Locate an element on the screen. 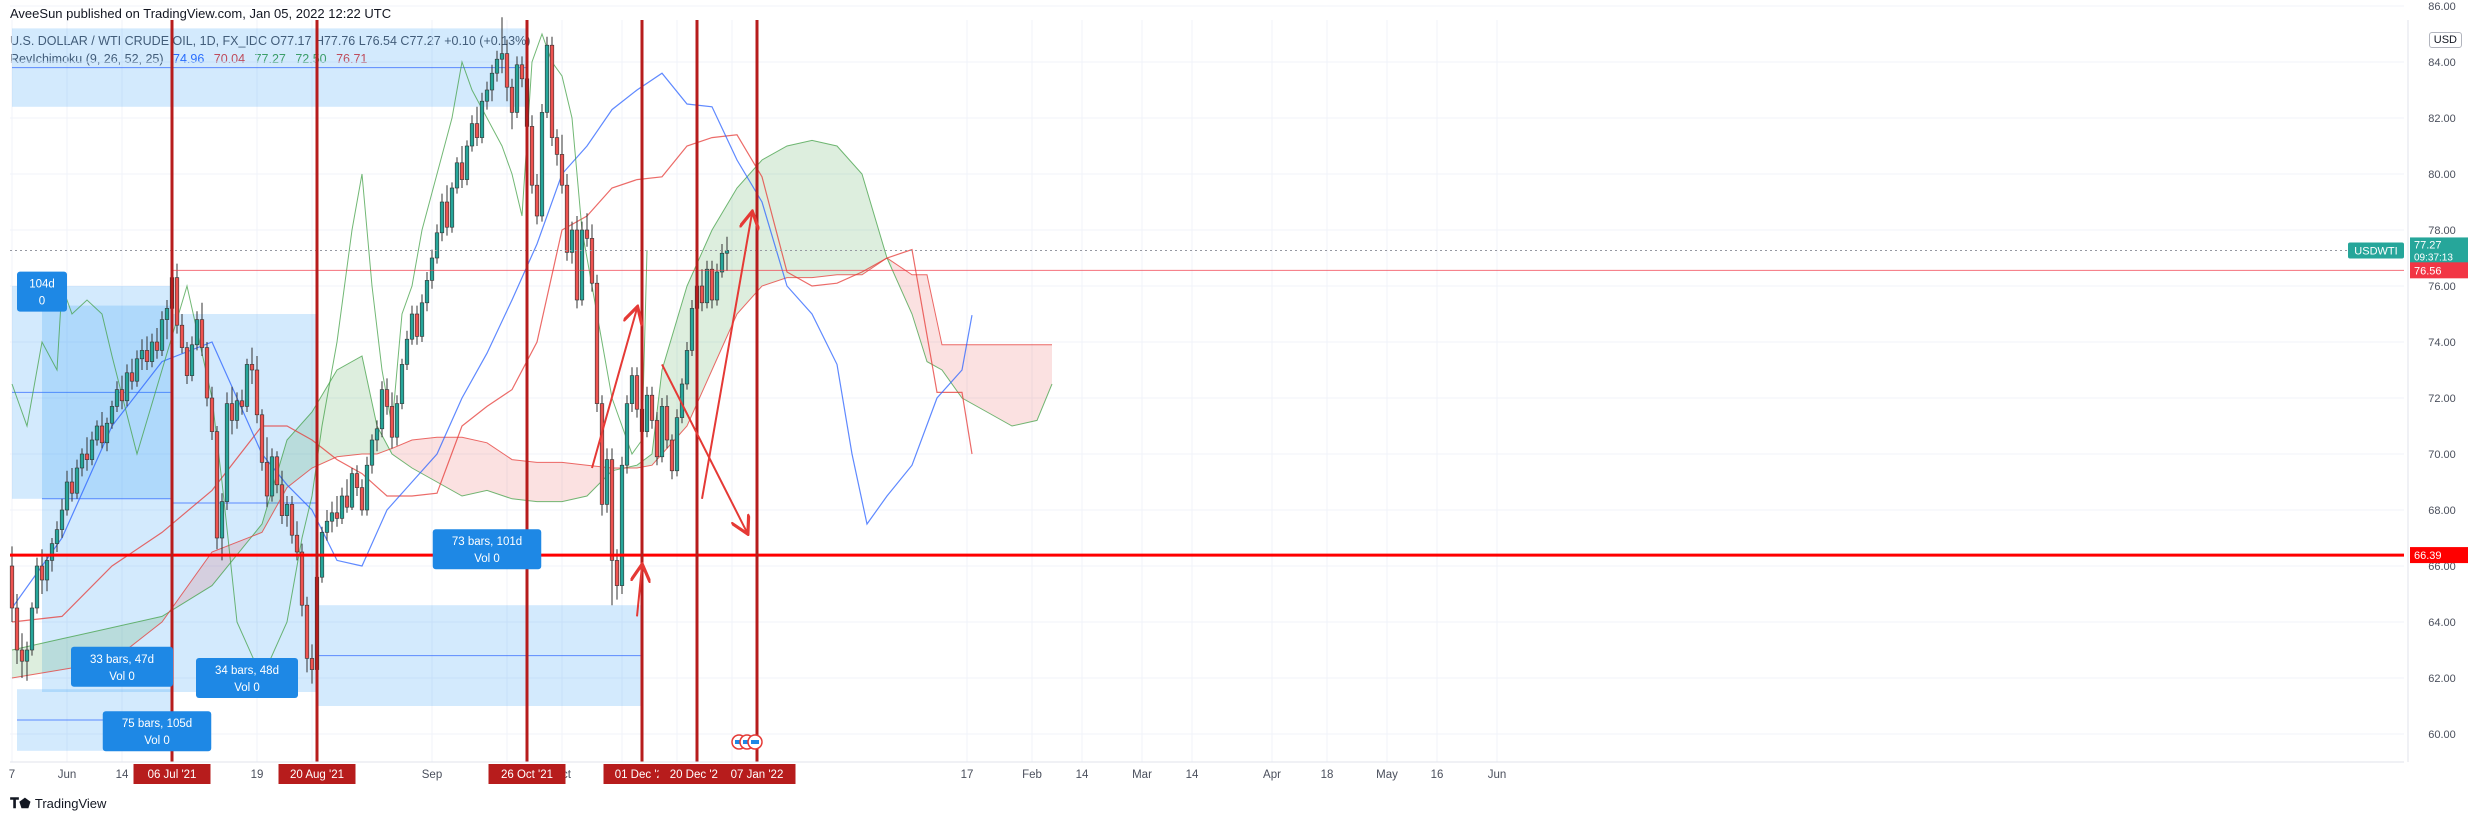  time-tick-label: 18 is located at coordinates (1327, 775).